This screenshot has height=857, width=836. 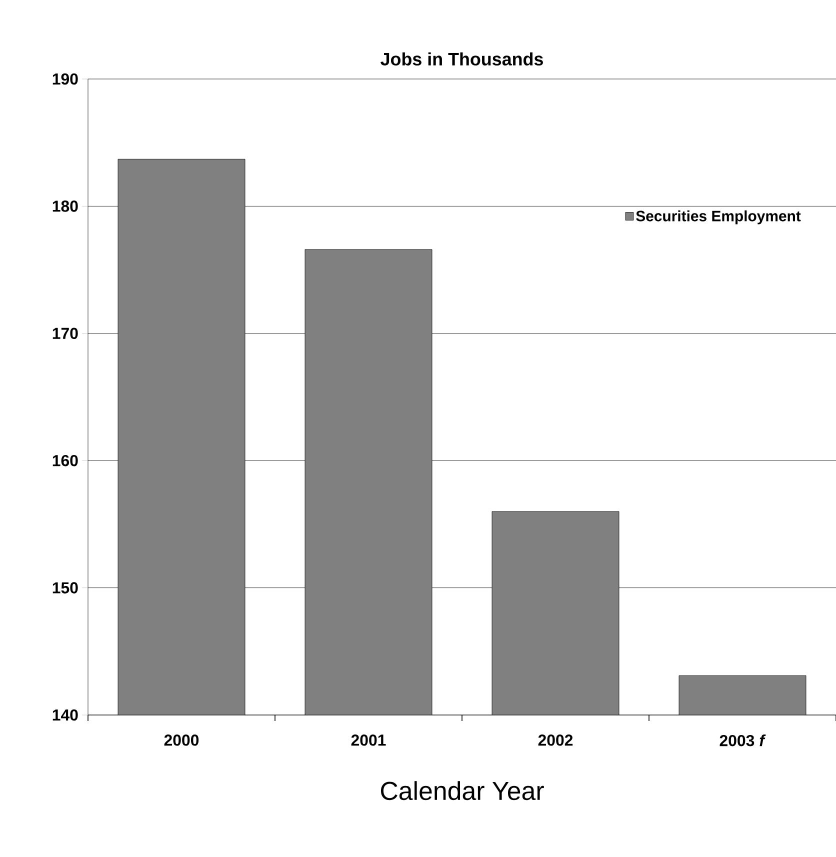 I want to click on y-tick-label: 170, so click(x=65, y=334).